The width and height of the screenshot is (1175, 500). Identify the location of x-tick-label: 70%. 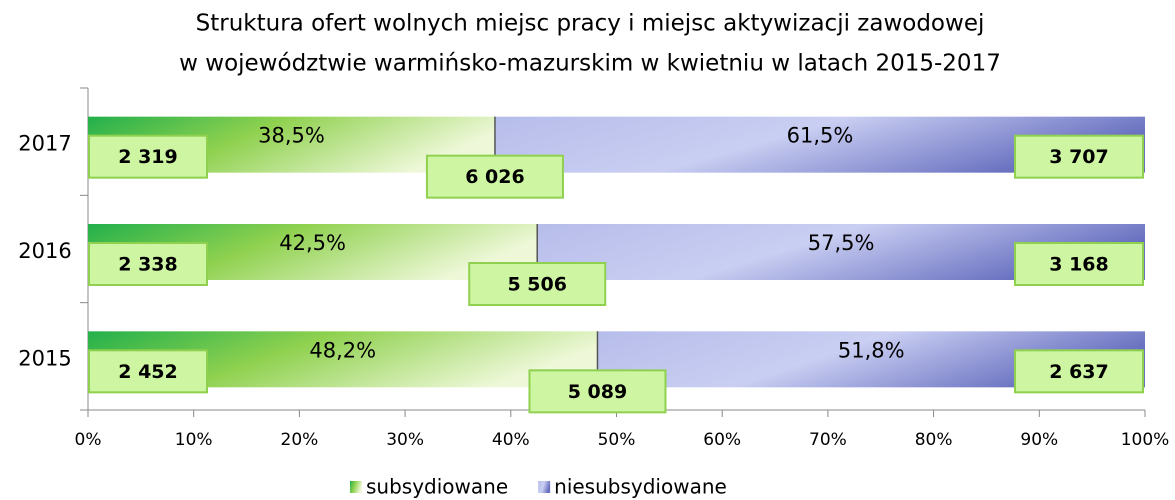
(828, 440).